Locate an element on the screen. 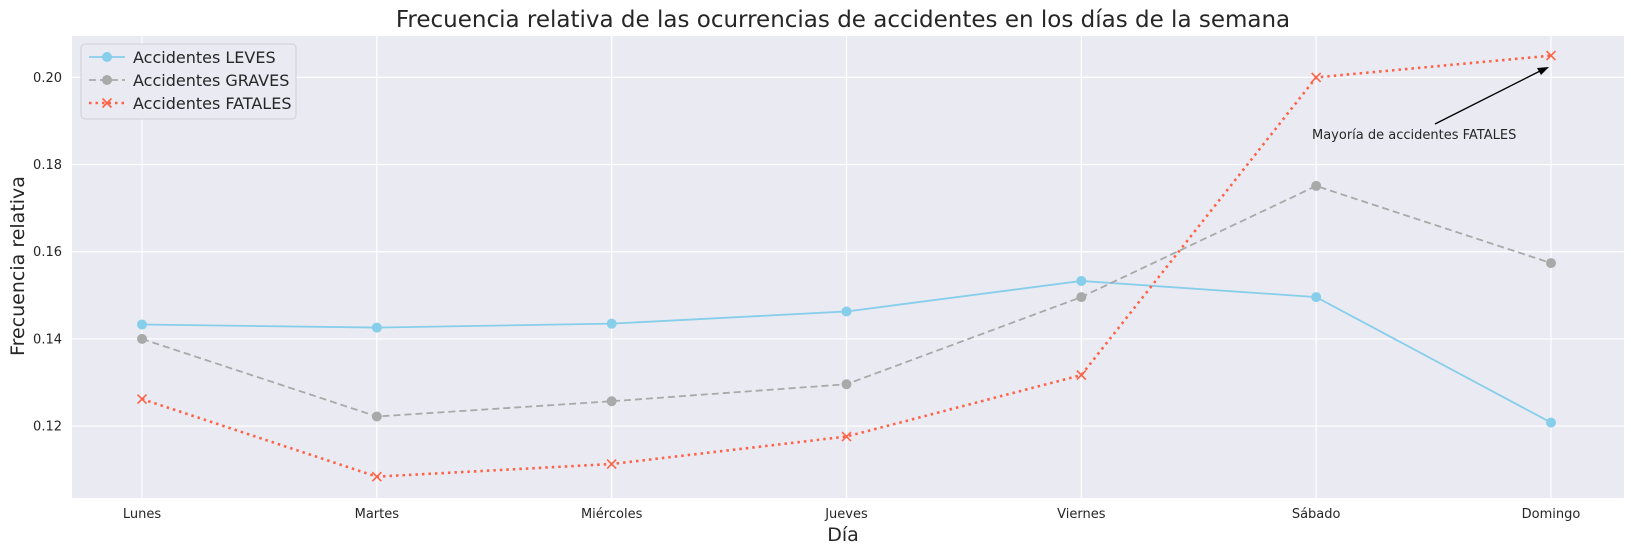 This screenshot has height=554, width=1631. y-tick-label: 0.14 is located at coordinates (47, 339).